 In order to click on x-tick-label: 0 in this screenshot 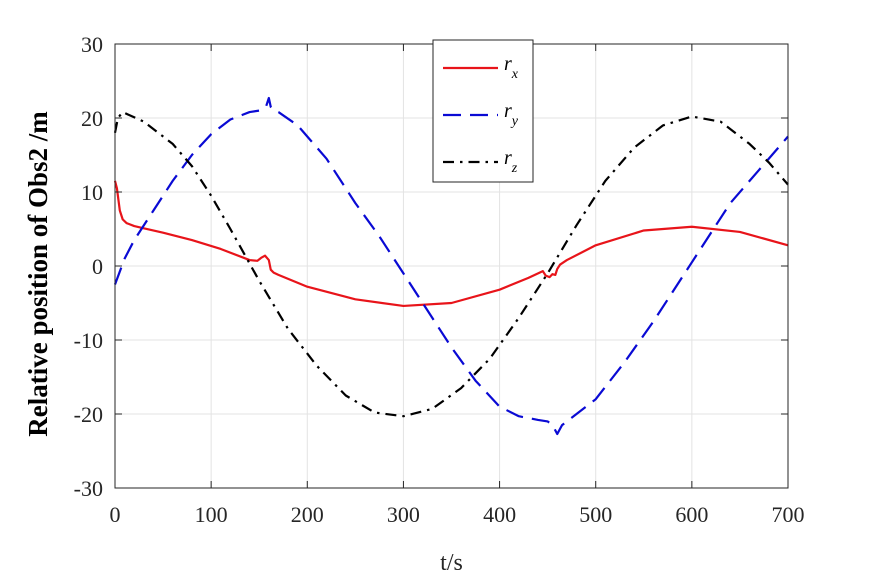, I will do `click(115, 514)`.